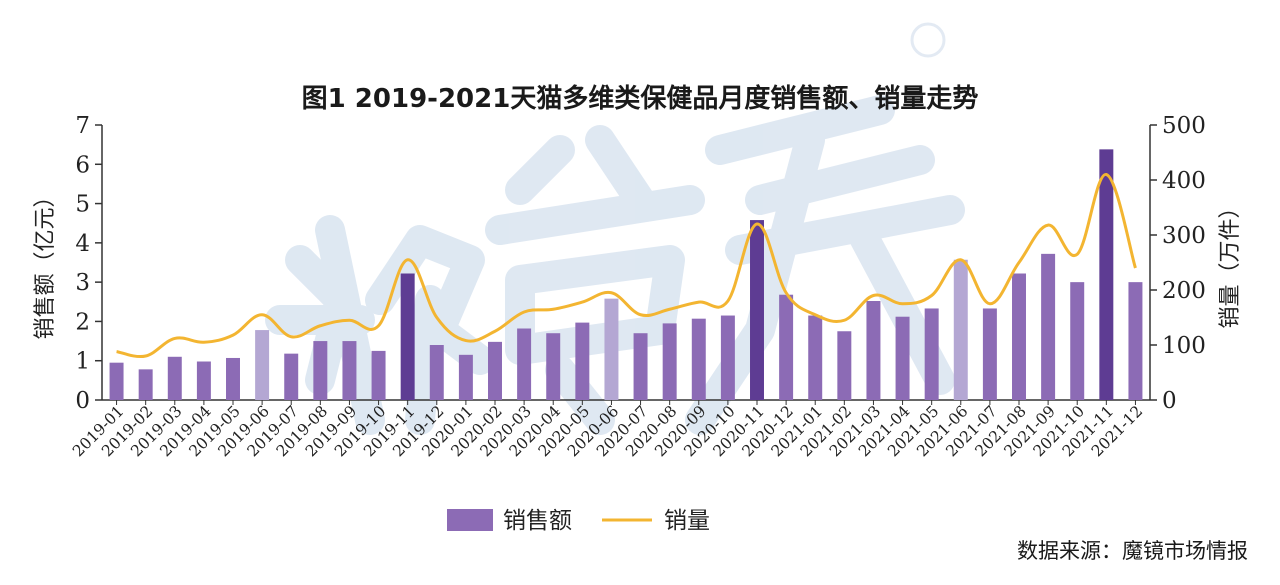 This screenshot has width=1280, height=585. Describe the element at coordinates (537, 521) in the screenshot. I see `legend-label-bar: 销售额` at that location.